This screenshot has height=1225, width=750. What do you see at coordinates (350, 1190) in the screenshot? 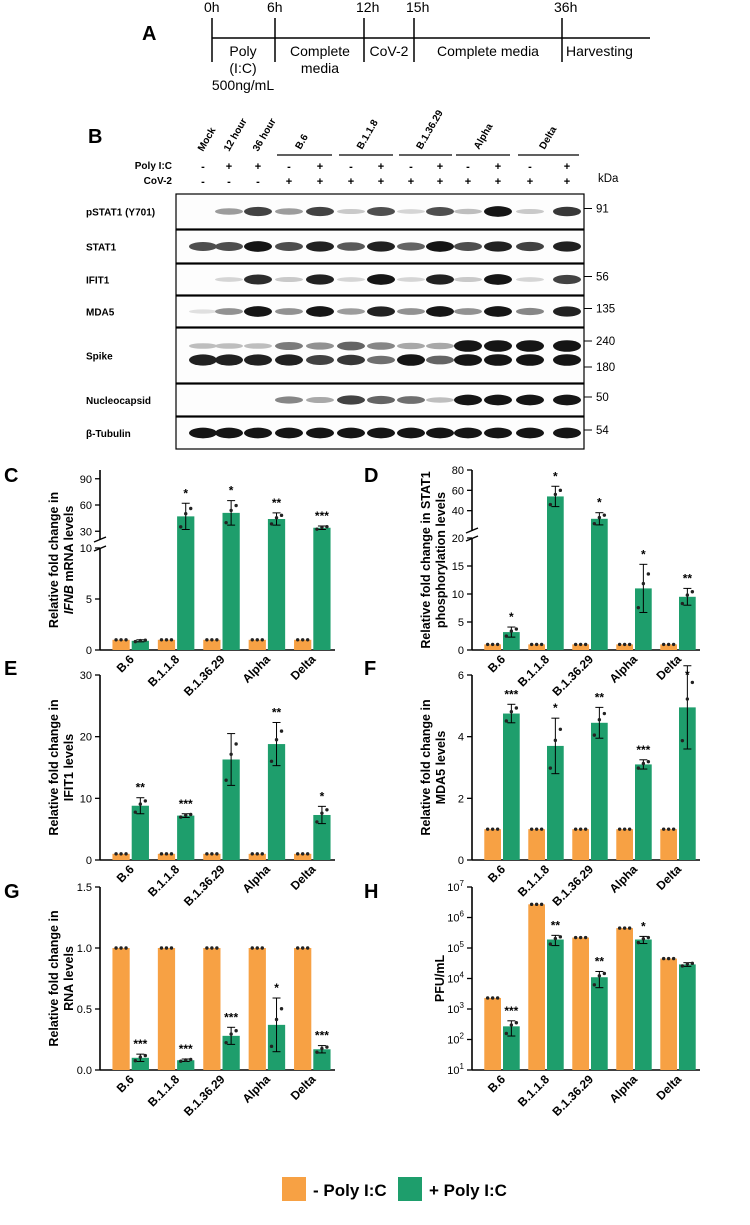
I see `legend-label-minus: - Poly I:C` at bounding box center [350, 1190].